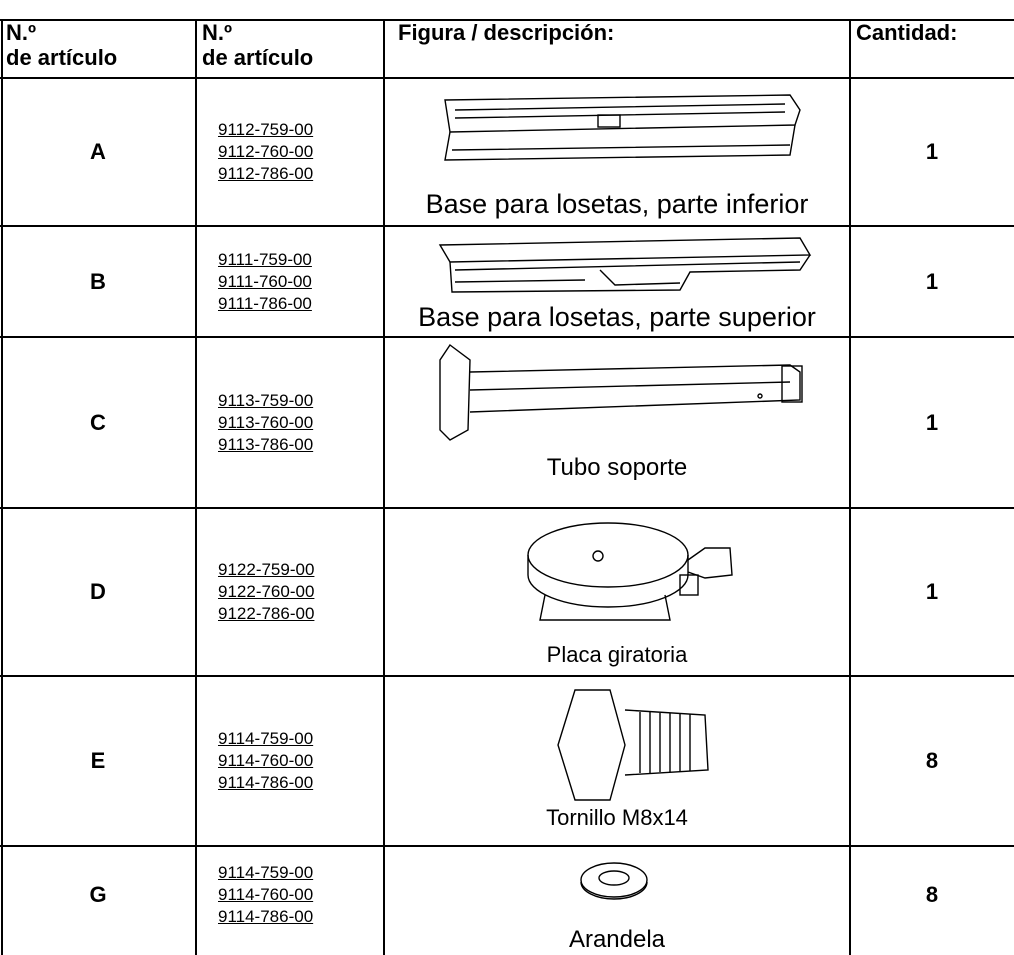 This screenshot has width=1014, height=955. What do you see at coordinates (617, 654) in the screenshot?
I see `description: Placa giratoria` at bounding box center [617, 654].